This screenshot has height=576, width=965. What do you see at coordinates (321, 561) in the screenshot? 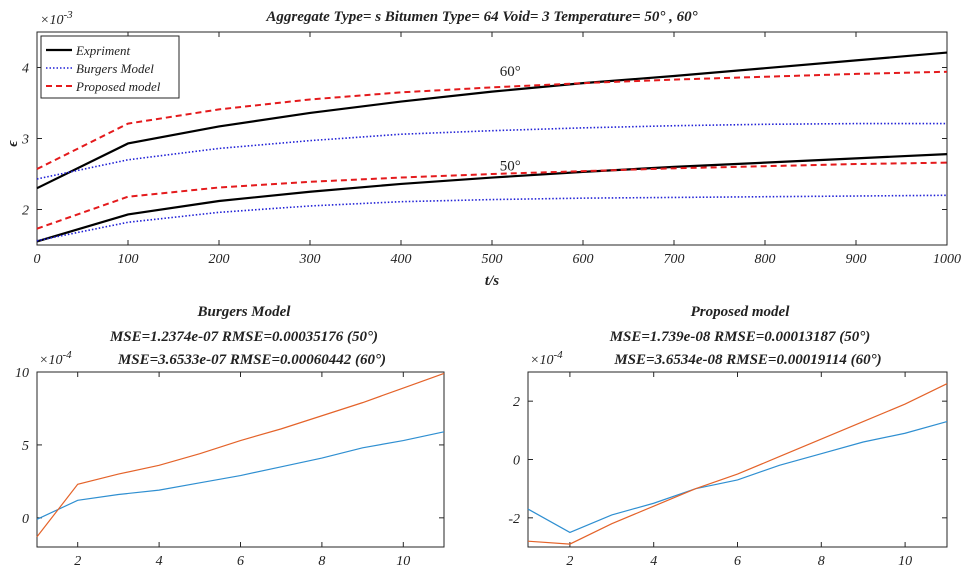
I see `burgers-residual-chart-x-tick-label: 8` at bounding box center [321, 561].